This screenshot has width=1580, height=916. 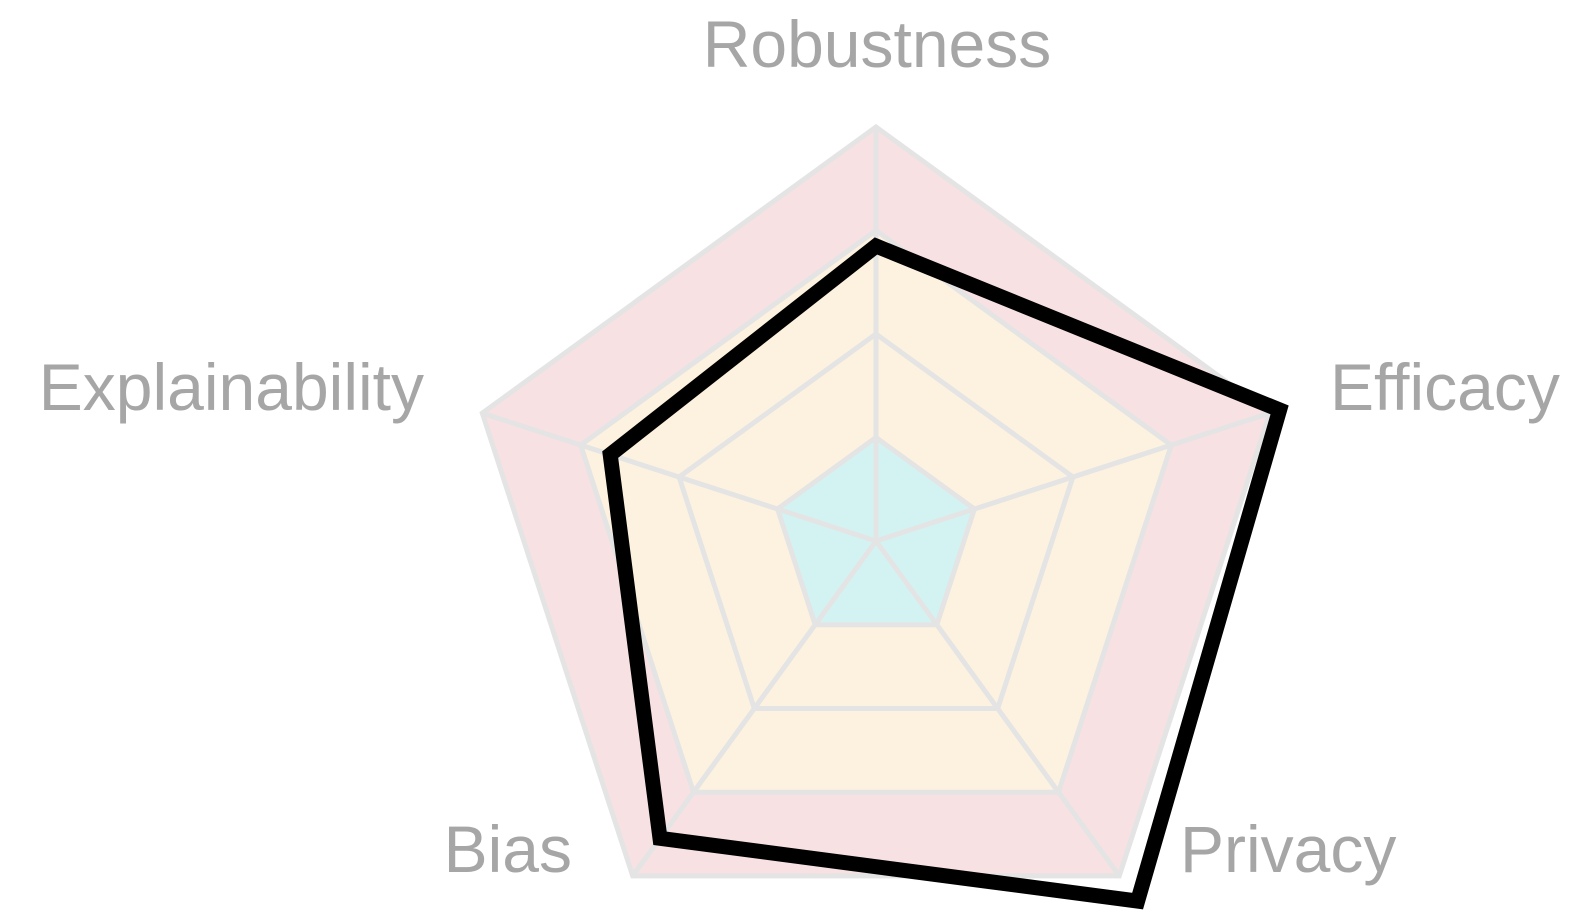 I want to click on axis-label-bias: Bias, so click(x=508, y=849).